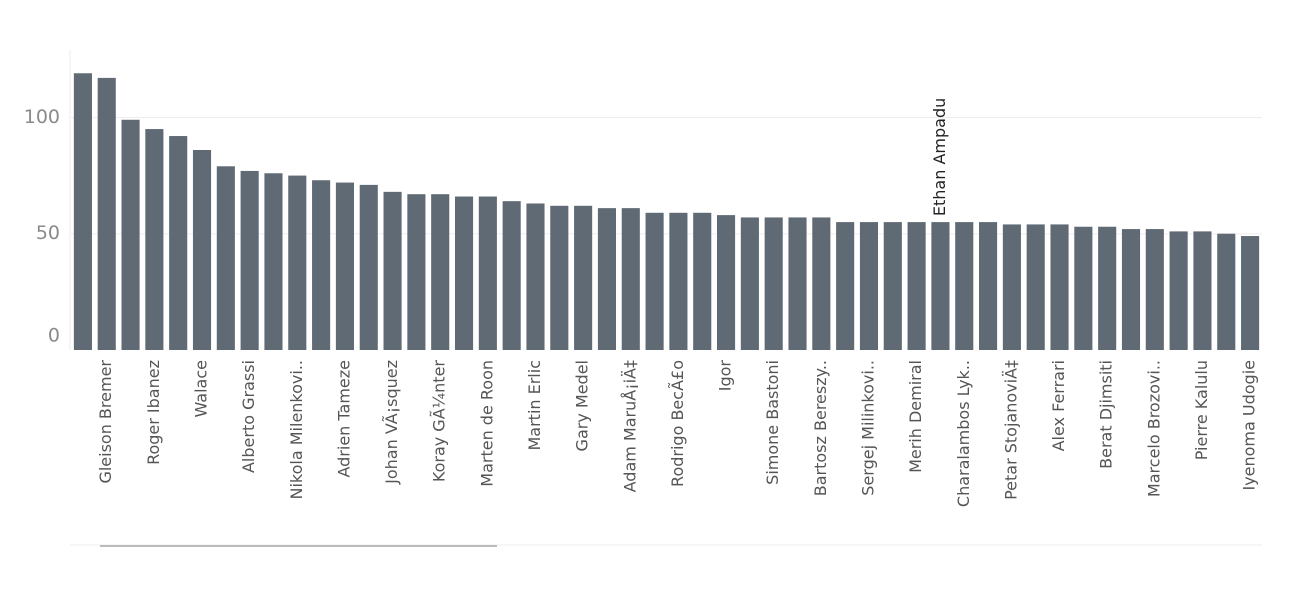 The image size is (1314, 612). What do you see at coordinates (1010, 430) in the screenshot?
I see `x-tick-label: Petar StojanoviÄ‡` at bounding box center [1010, 430].